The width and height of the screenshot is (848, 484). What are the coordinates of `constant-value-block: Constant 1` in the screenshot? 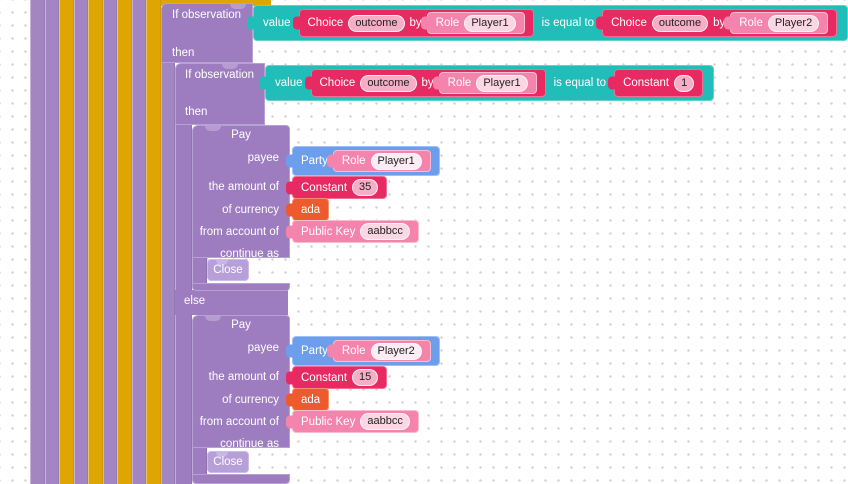 It's located at (659, 83).